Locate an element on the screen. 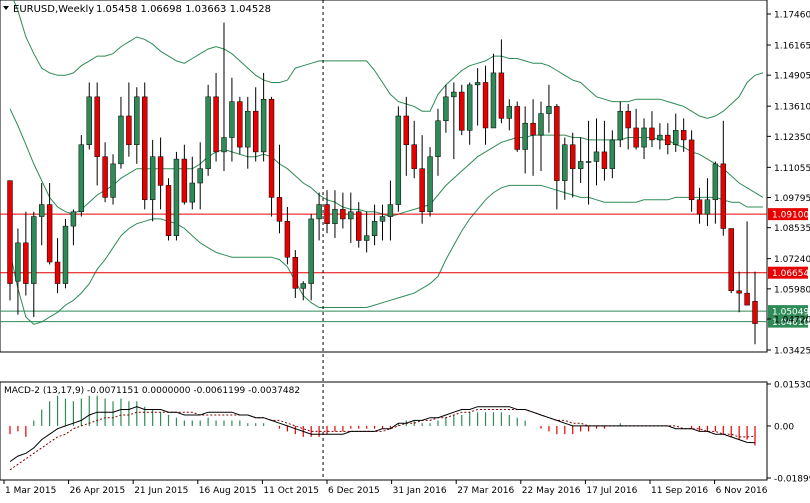 The height and width of the screenshot is (503, 810). time-tick-label: 22 May 2016 is located at coordinates (551, 491).